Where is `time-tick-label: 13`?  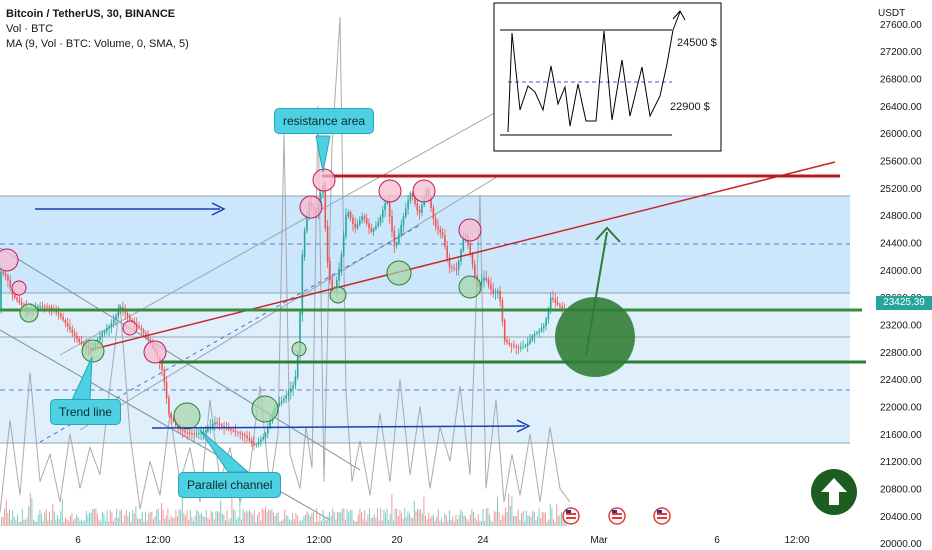
time-tick-label: 13 is located at coordinates (239, 540).